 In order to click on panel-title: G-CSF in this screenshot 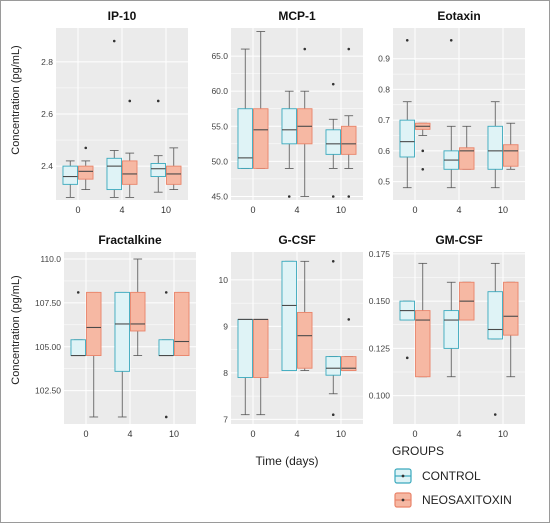, I will do `click(296, 240)`.